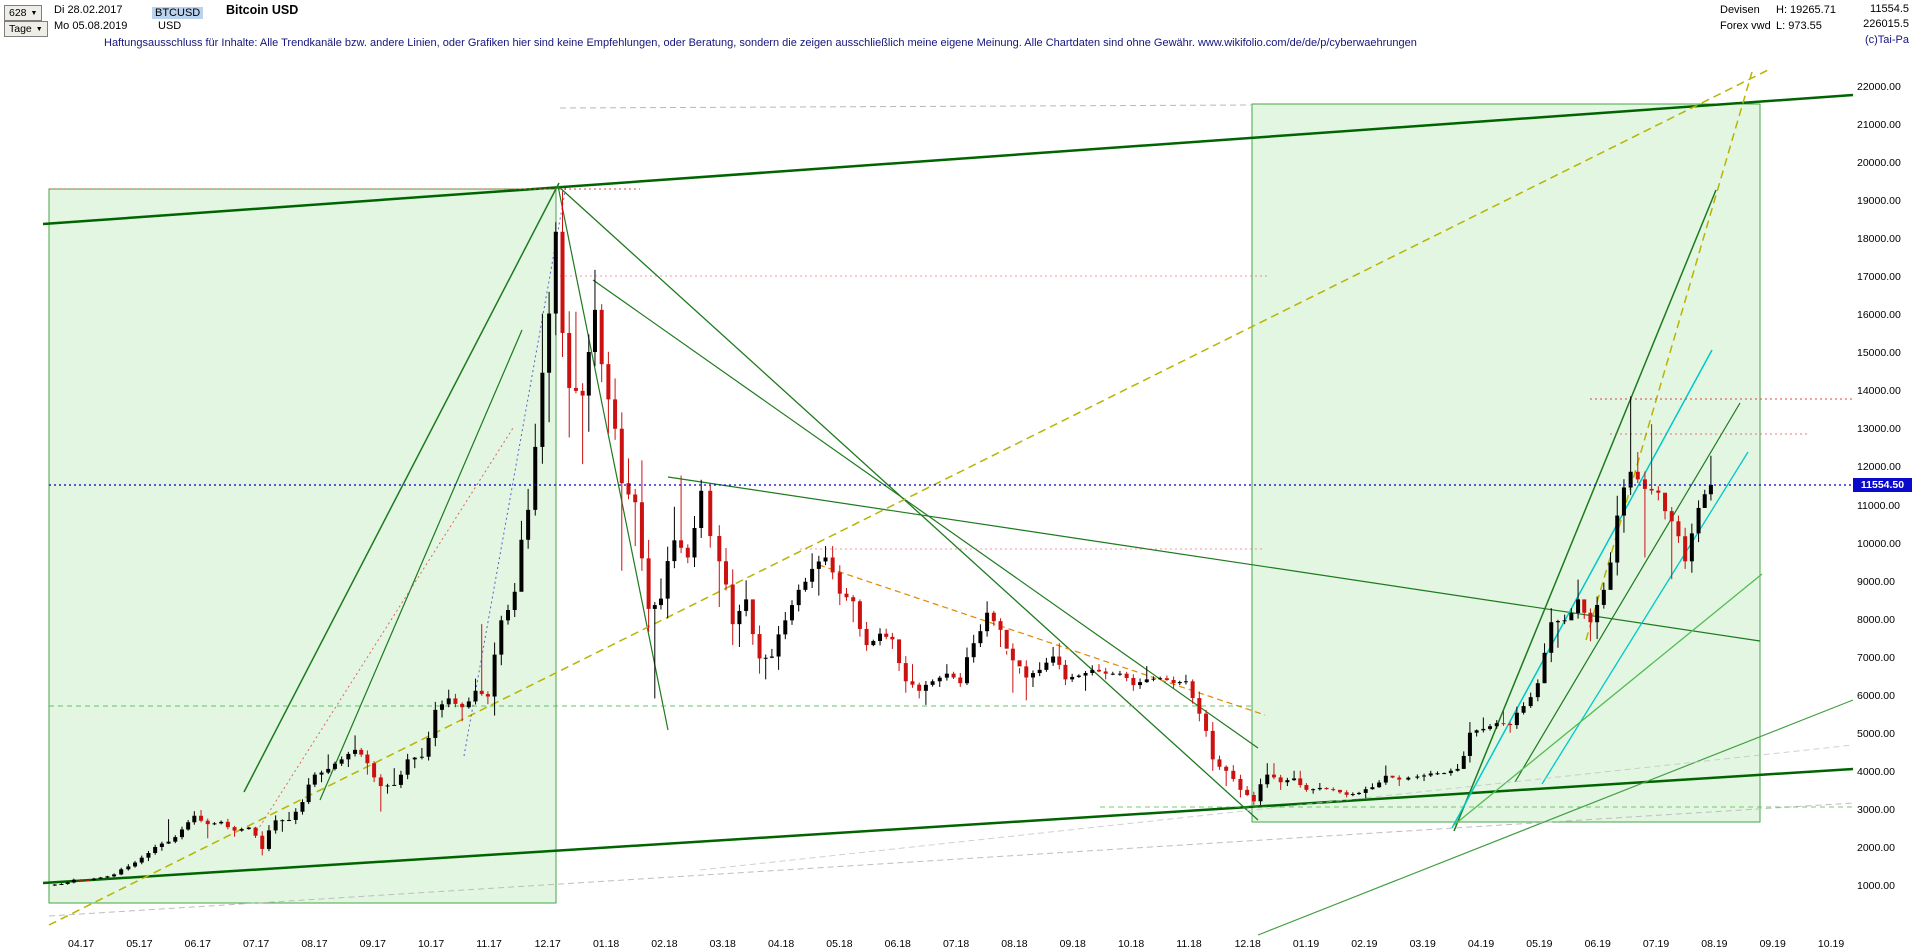 This screenshot has width=1912, height=952. Describe the element at coordinates (170, 26) in the screenshot. I see `currency-label: USD` at that location.